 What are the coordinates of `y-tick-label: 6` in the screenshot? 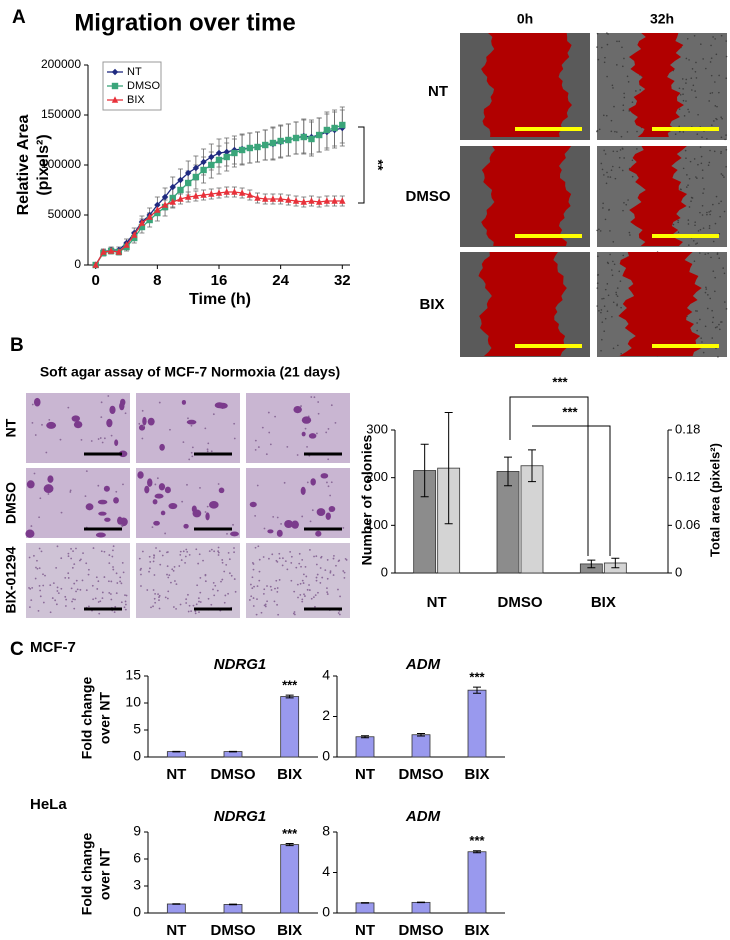 It's located at (137, 858).